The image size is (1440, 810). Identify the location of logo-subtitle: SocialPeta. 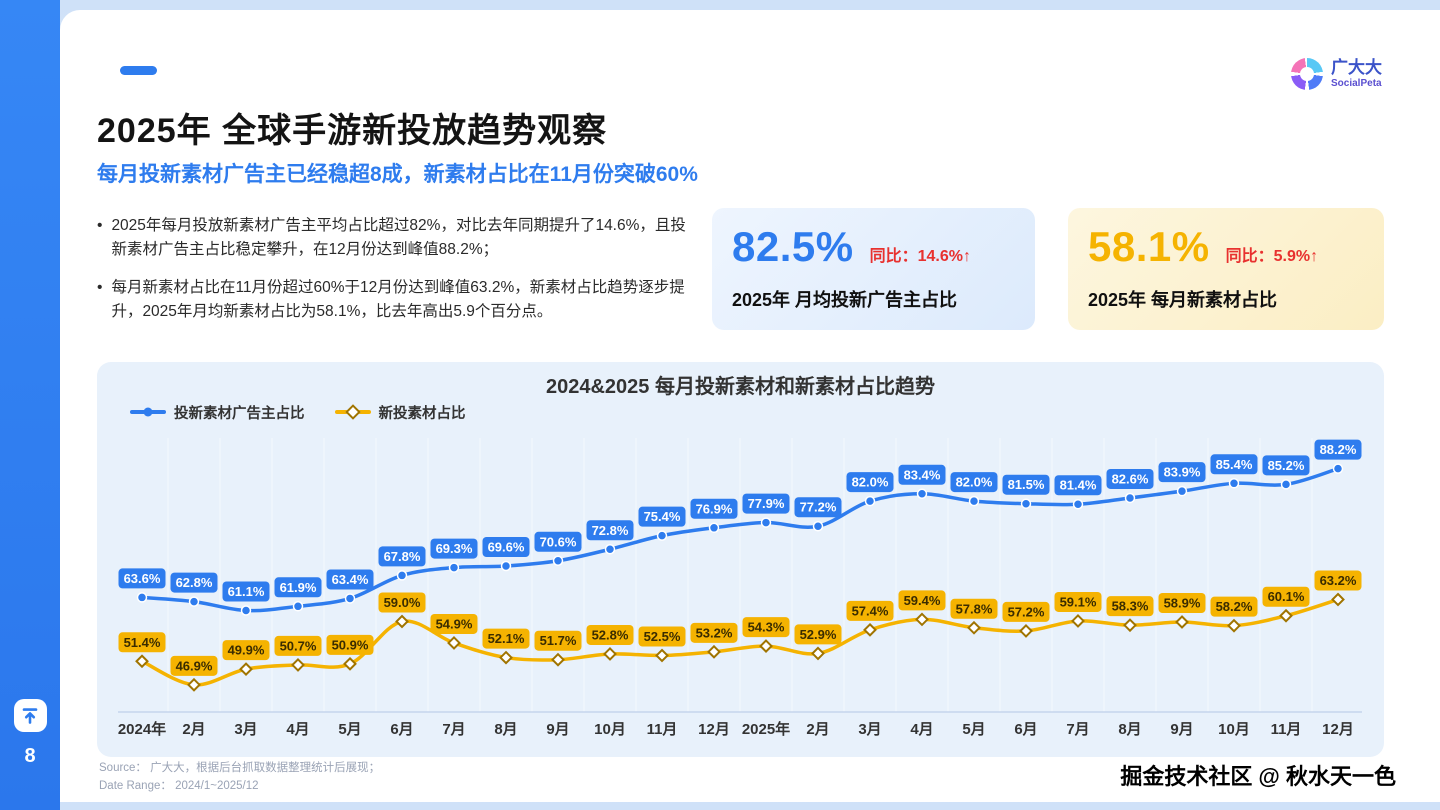
(1356, 83).